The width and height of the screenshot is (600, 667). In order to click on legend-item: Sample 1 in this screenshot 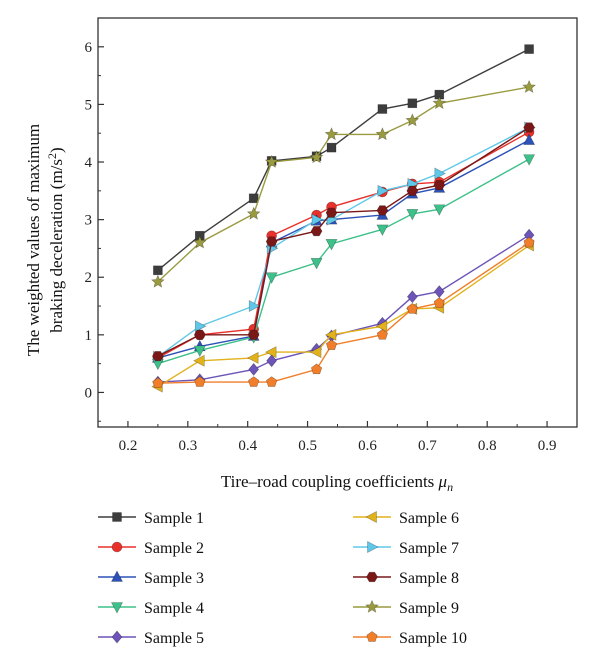, I will do `click(151, 518)`.